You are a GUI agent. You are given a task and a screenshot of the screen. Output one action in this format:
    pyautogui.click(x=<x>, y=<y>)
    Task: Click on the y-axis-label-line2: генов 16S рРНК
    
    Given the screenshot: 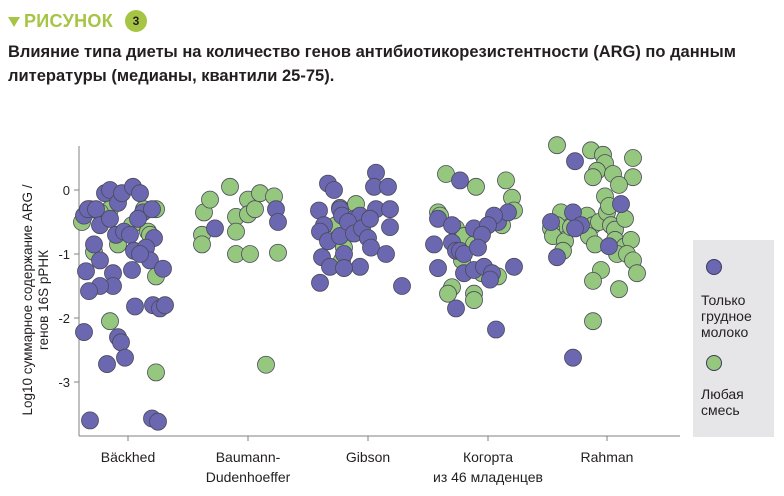 What is the action you would take?
    pyautogui.click(x=43, y=300)
    